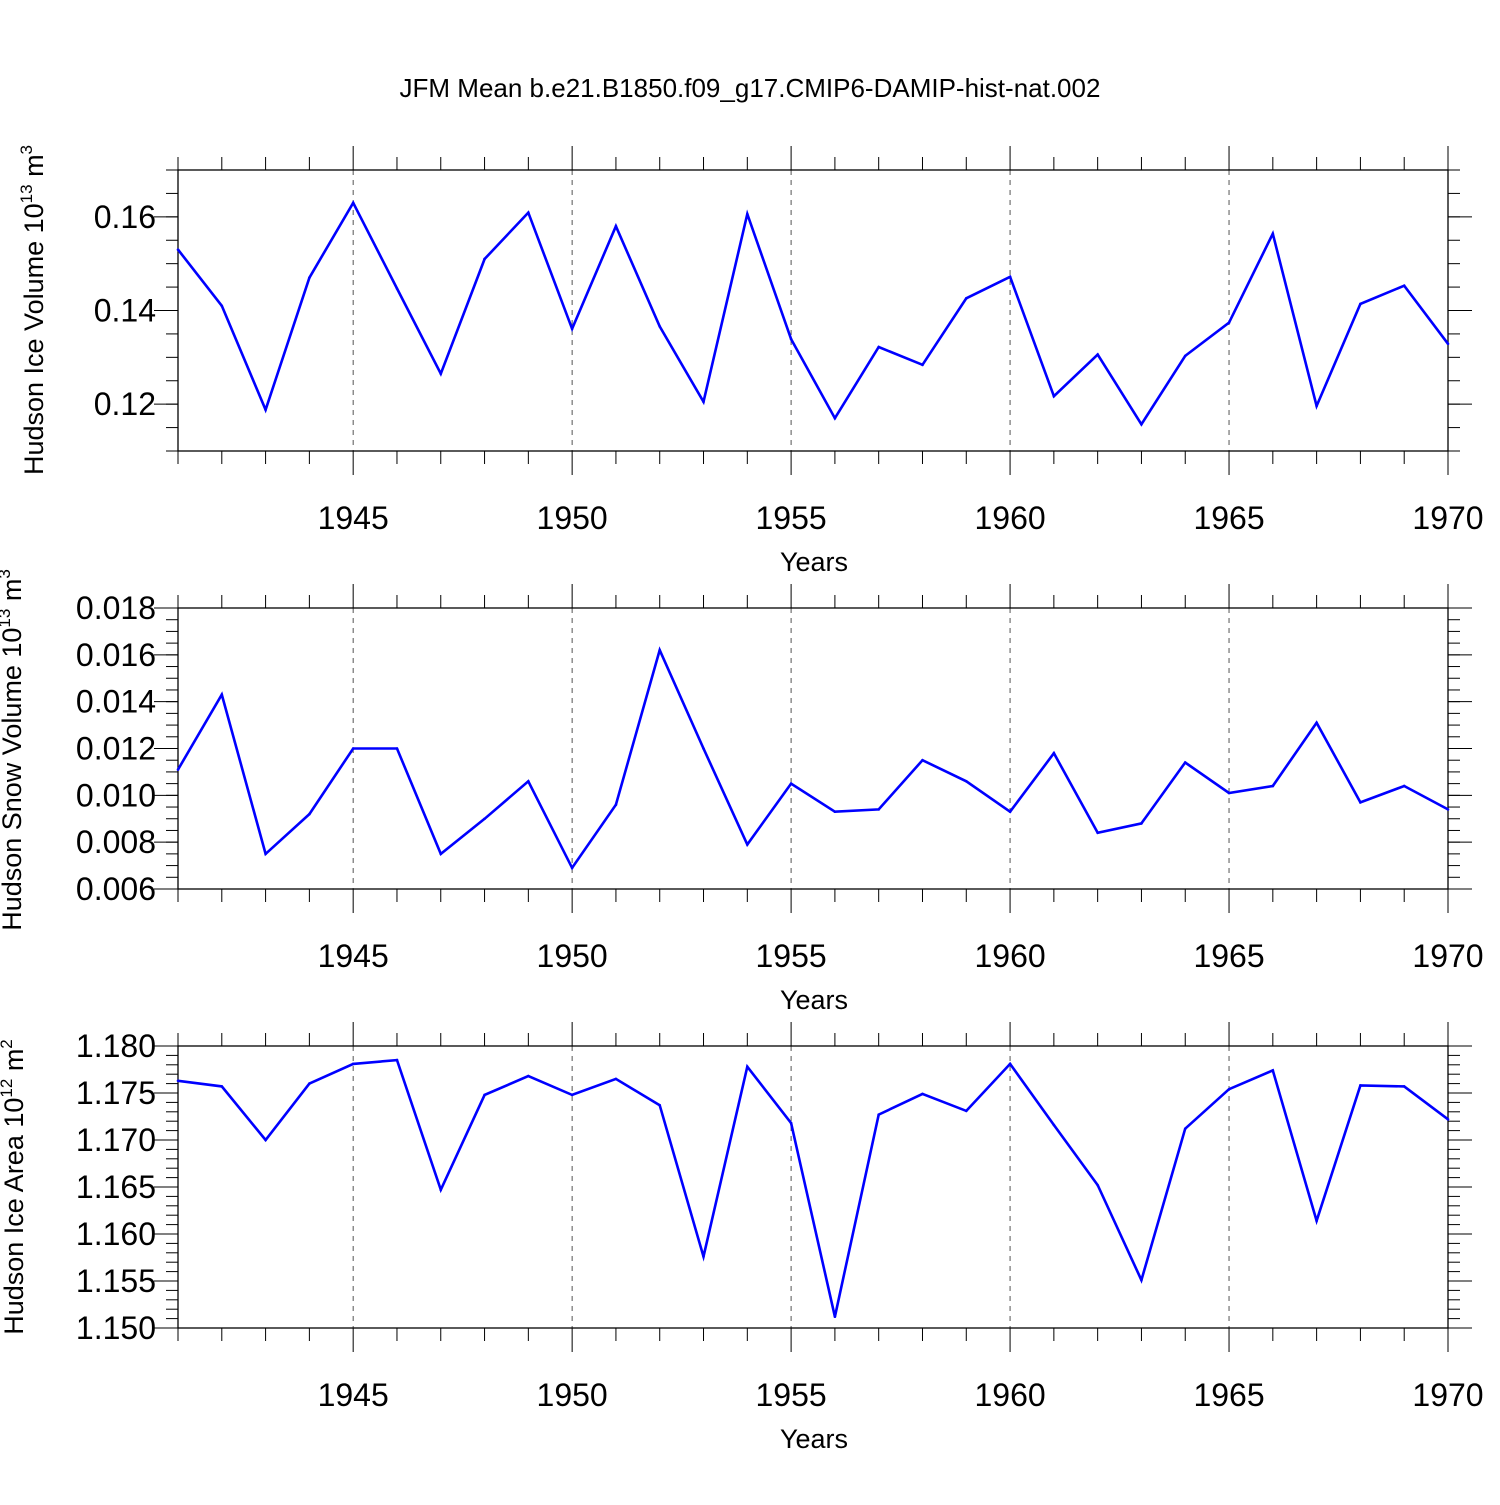 The width and height of the screenshot is (1500, 1505). Describe the element at coordinates (116, 749) in the screenshot. I see `y-tick-label: 0.012` at that location.